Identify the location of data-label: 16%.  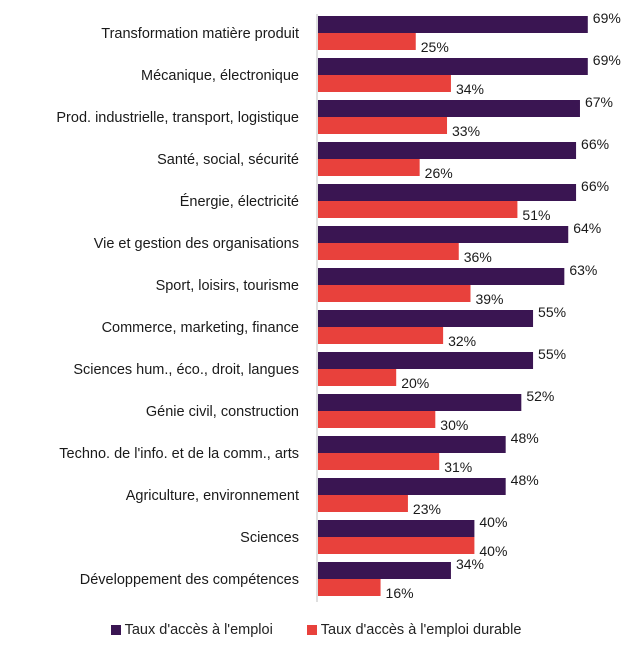
(400, 593).